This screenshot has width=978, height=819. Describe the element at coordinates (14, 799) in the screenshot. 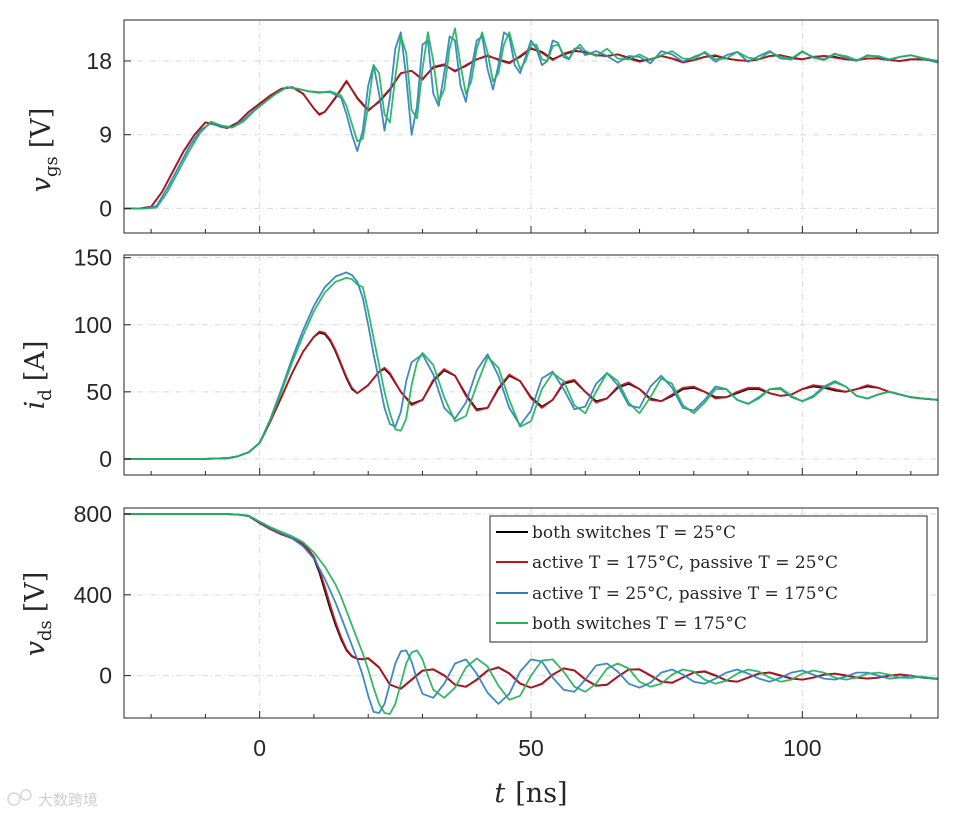

I see `watermark-logo-icon` at that location.